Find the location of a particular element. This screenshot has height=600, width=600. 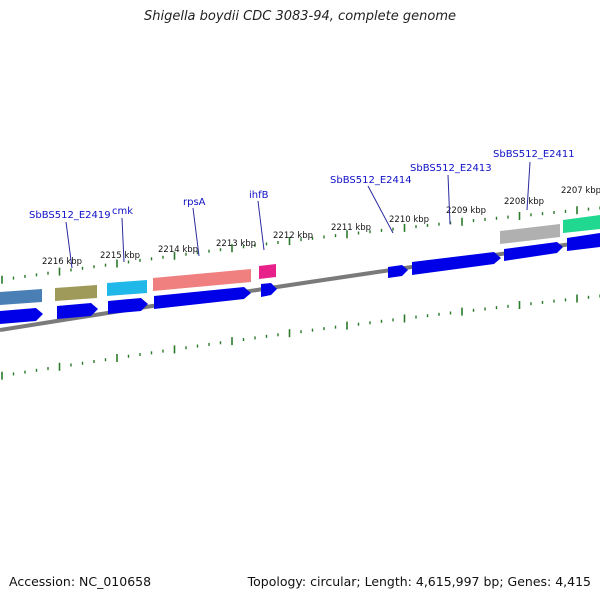

kbp-label: 2212 kbp is located at coordinates (293, 236).